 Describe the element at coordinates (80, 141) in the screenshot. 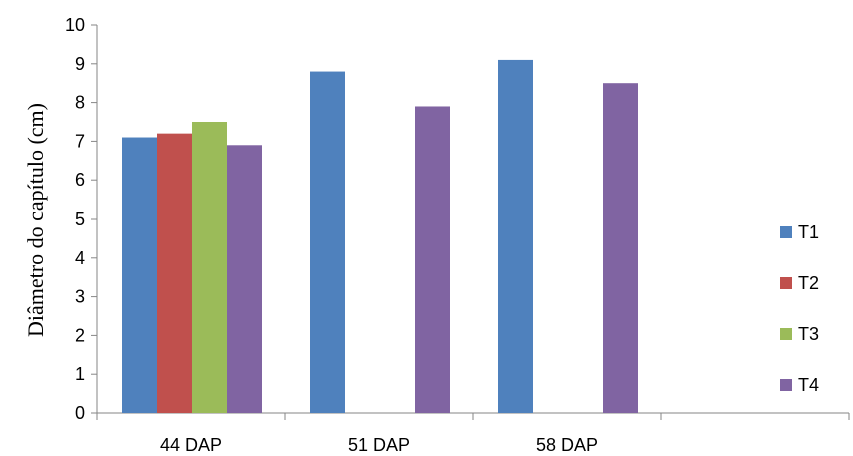

I see `y-tick-label: 7` at that location.